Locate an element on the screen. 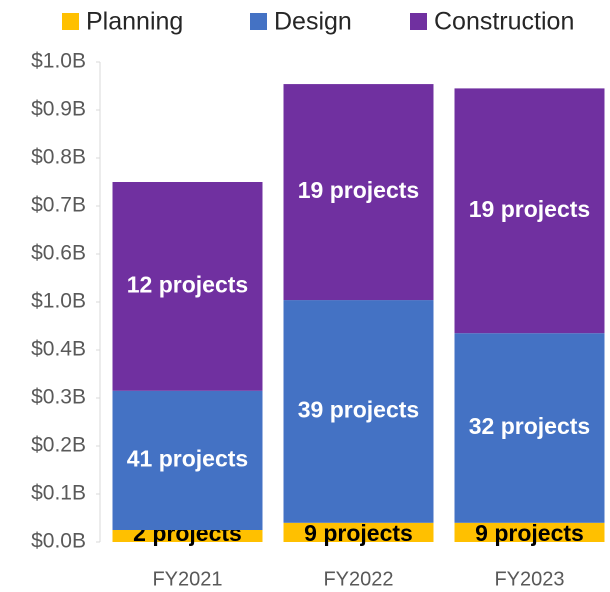 This screenshot has width=610, height=592. data-label: 39 projects is located at coordinates (358, 410).